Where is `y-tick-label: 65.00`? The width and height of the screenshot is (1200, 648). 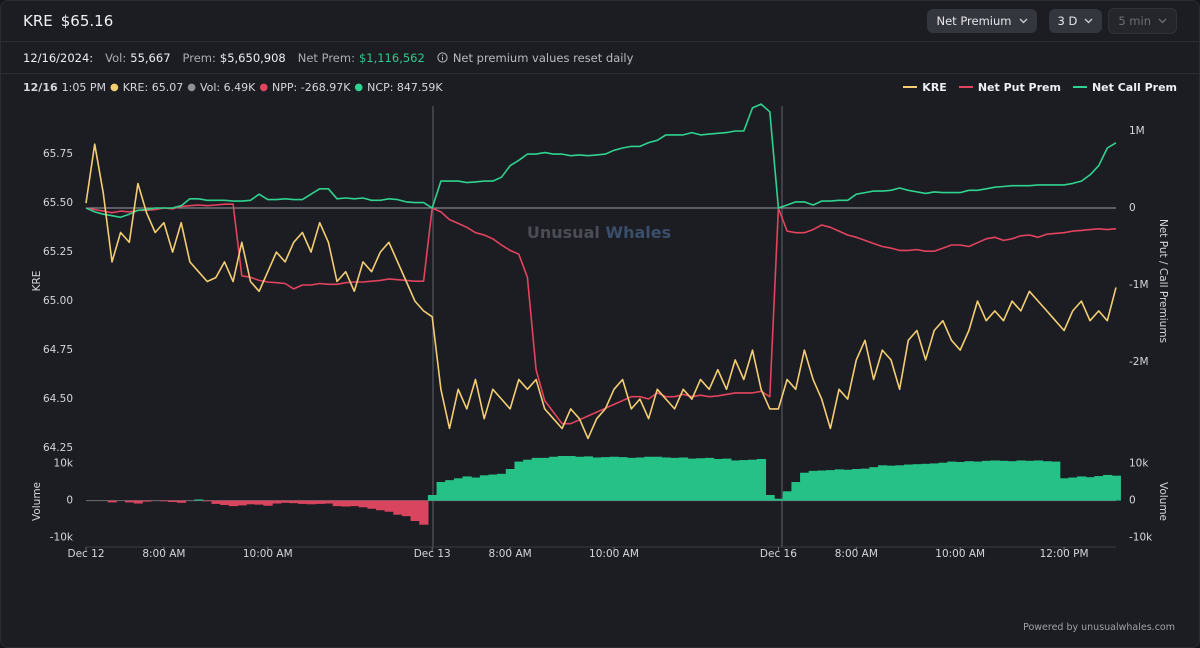 y-tick-label: 65.00 is located at coordinates (58, 301).